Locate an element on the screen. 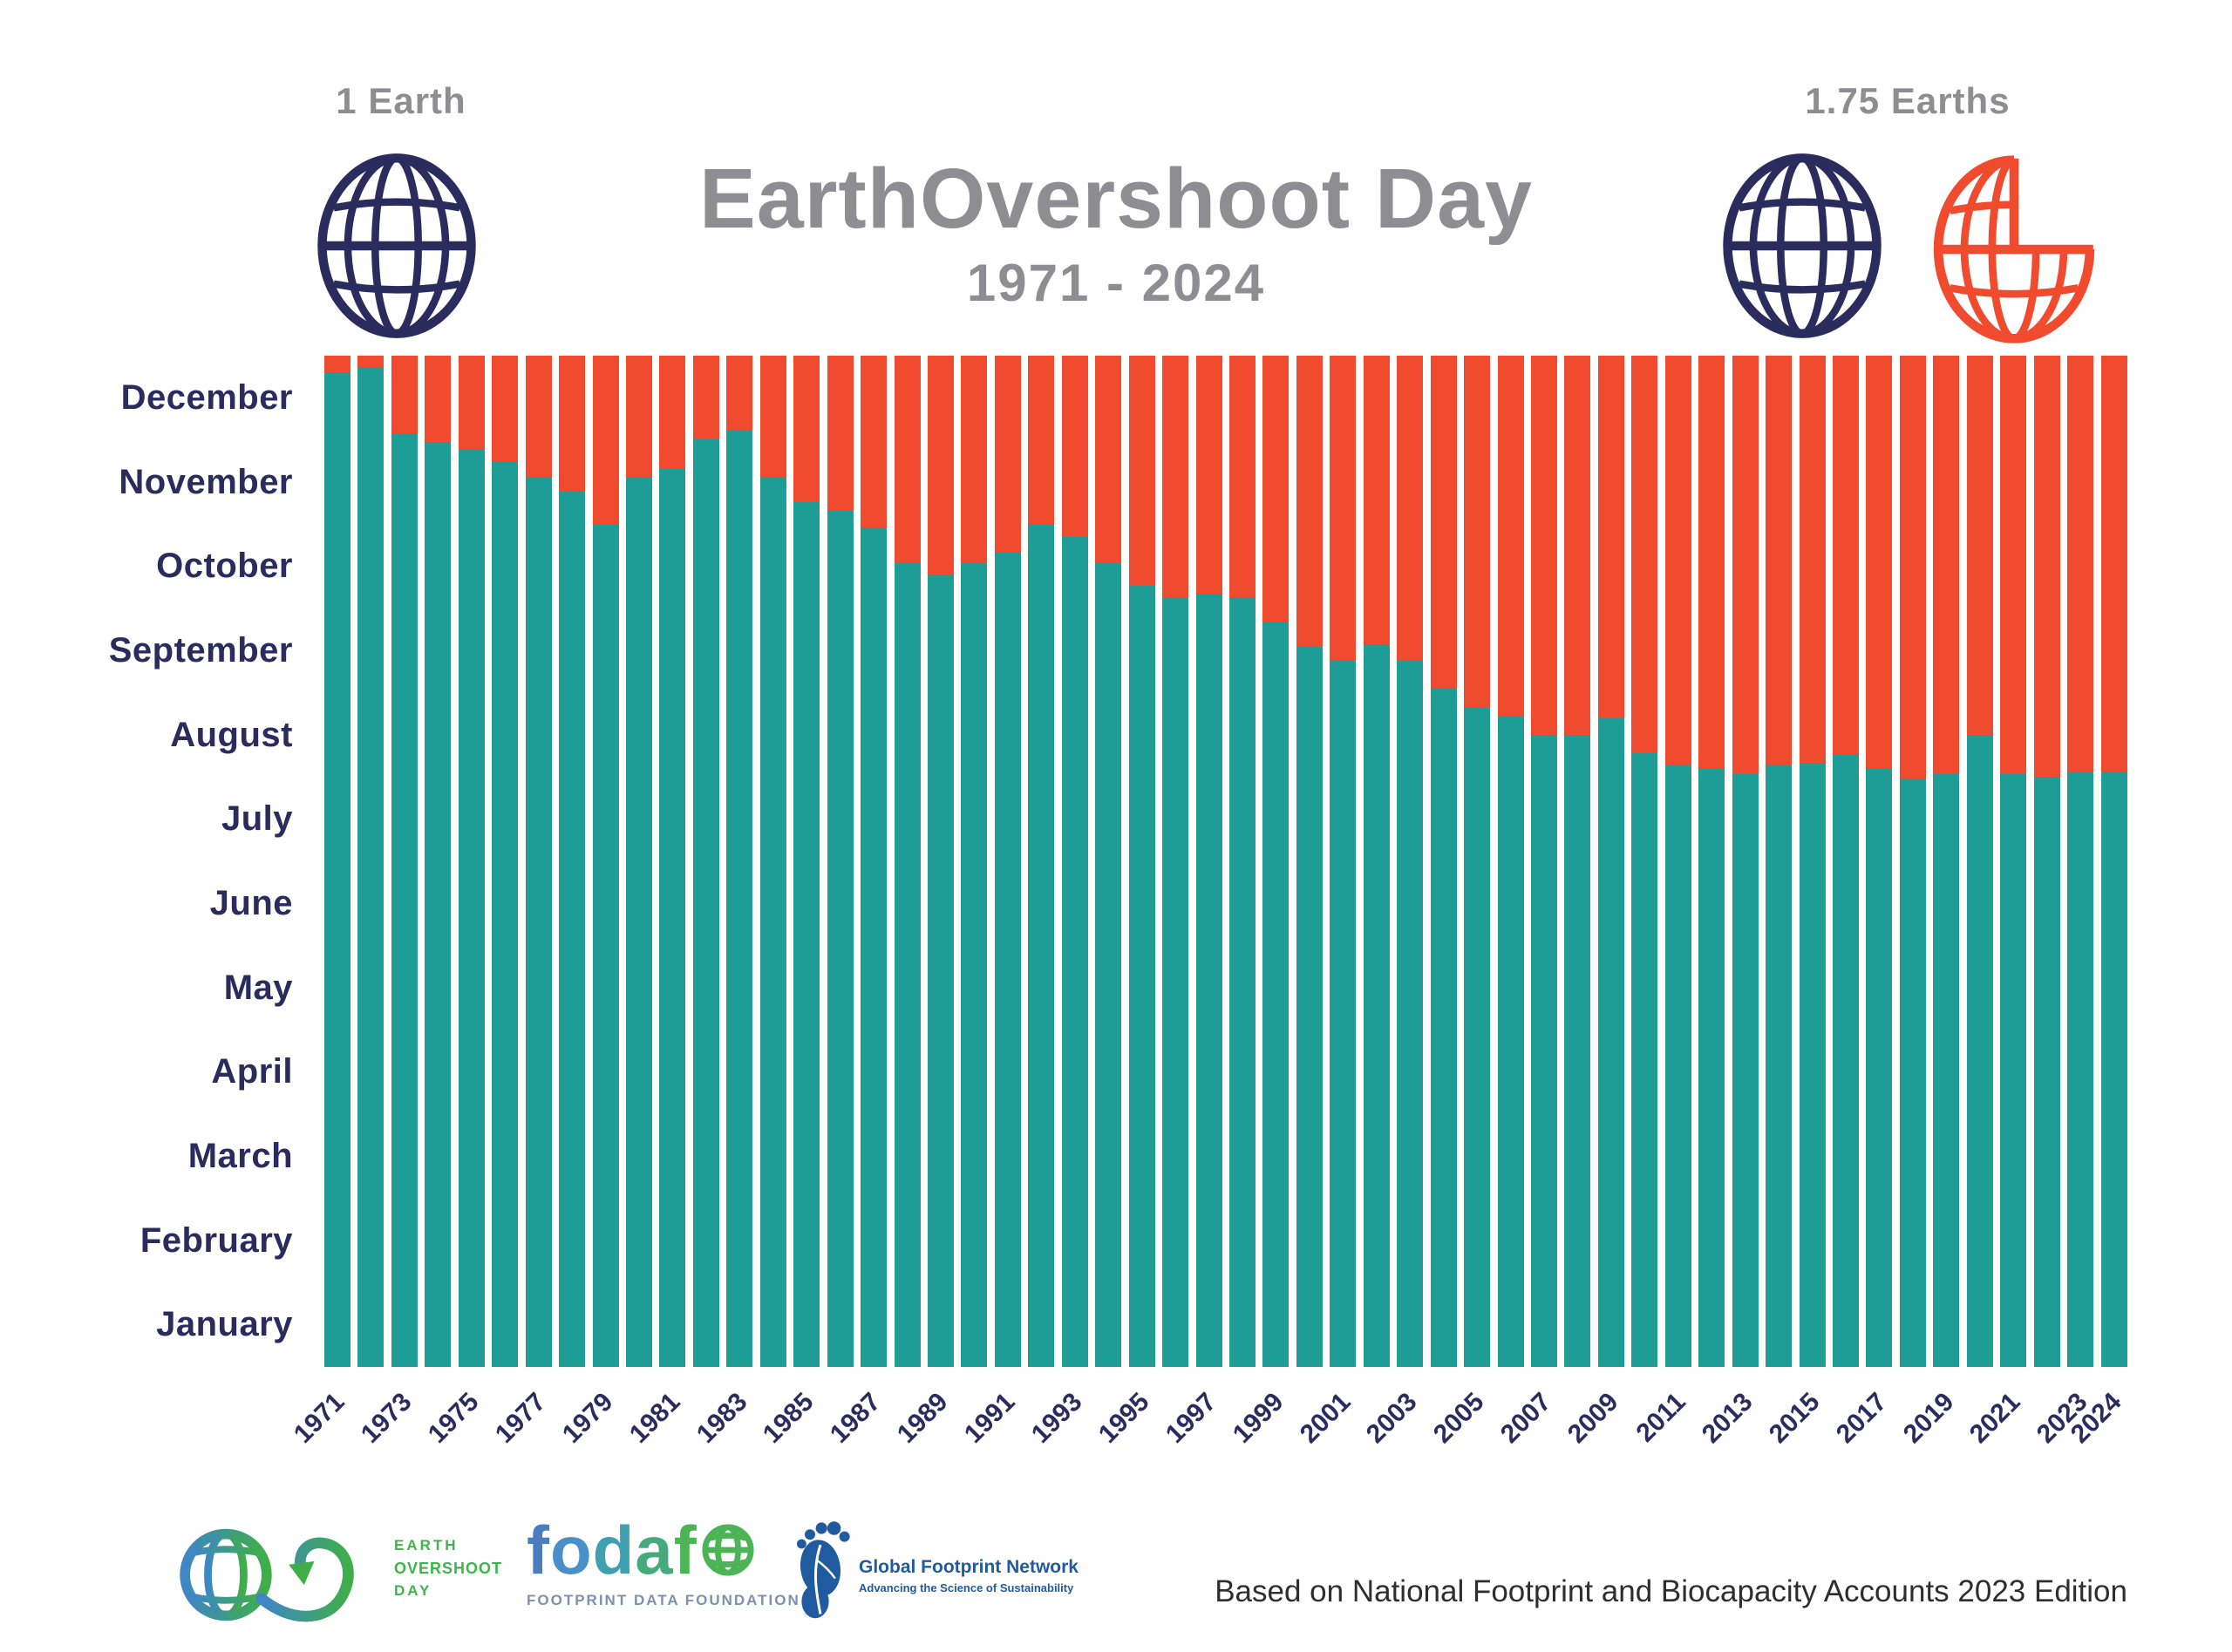 This screenshot has width=2232, height=1652. bar-used-segment-1992 is located at coordinates (1041, 945).